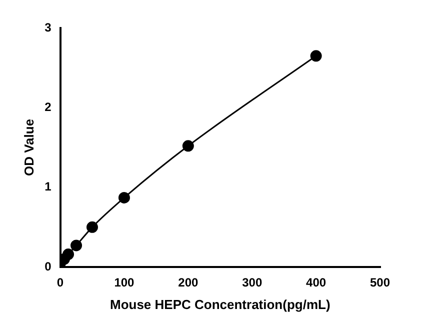 This screenshot has width=428, height=330. What do you see at coordinates (252, 283) in the screenshot?
I see `x-tick-label: 300` at bounding box center [252, 283].